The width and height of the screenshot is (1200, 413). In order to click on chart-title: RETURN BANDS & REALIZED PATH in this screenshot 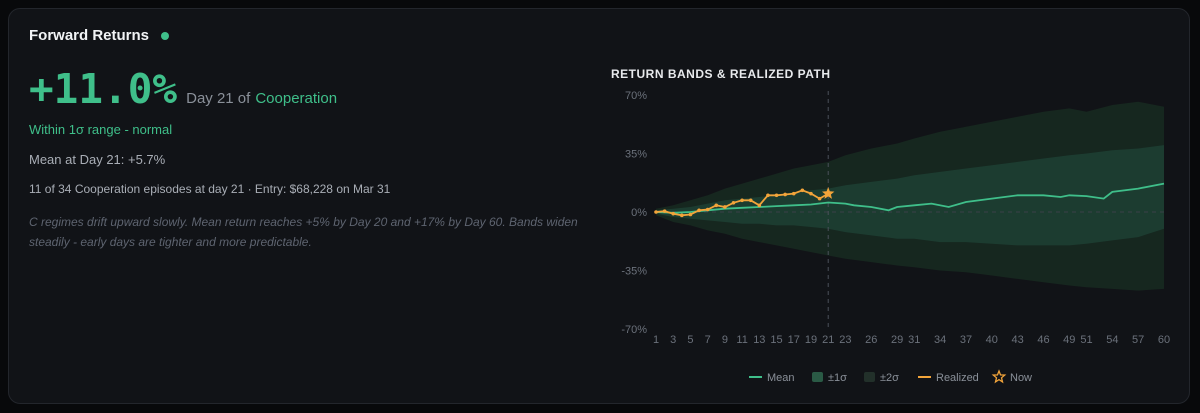, I will do `click(721, 74)`.